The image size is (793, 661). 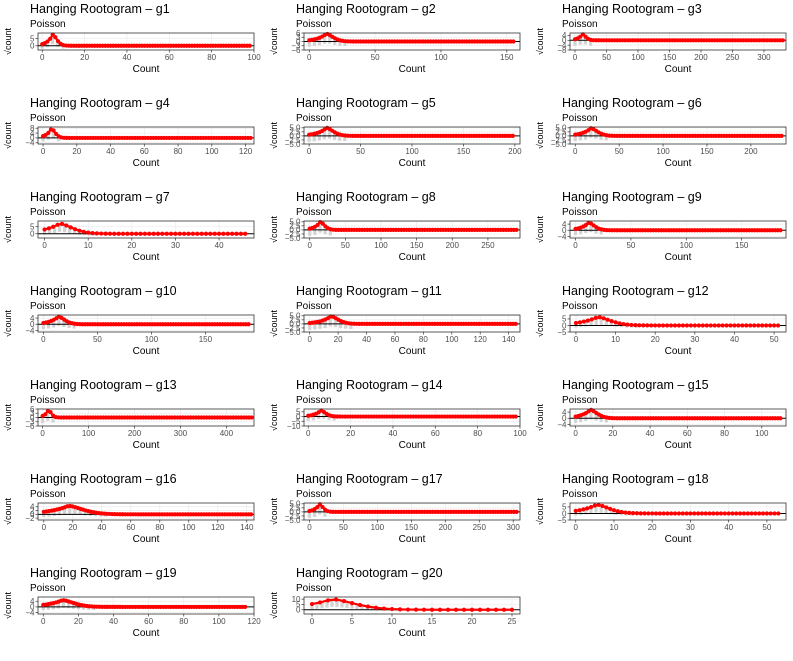 What do you see at coordinates (774, 339) in the screenshot?
I see `x-tick-label: 50` at bounding box center [774, 339].